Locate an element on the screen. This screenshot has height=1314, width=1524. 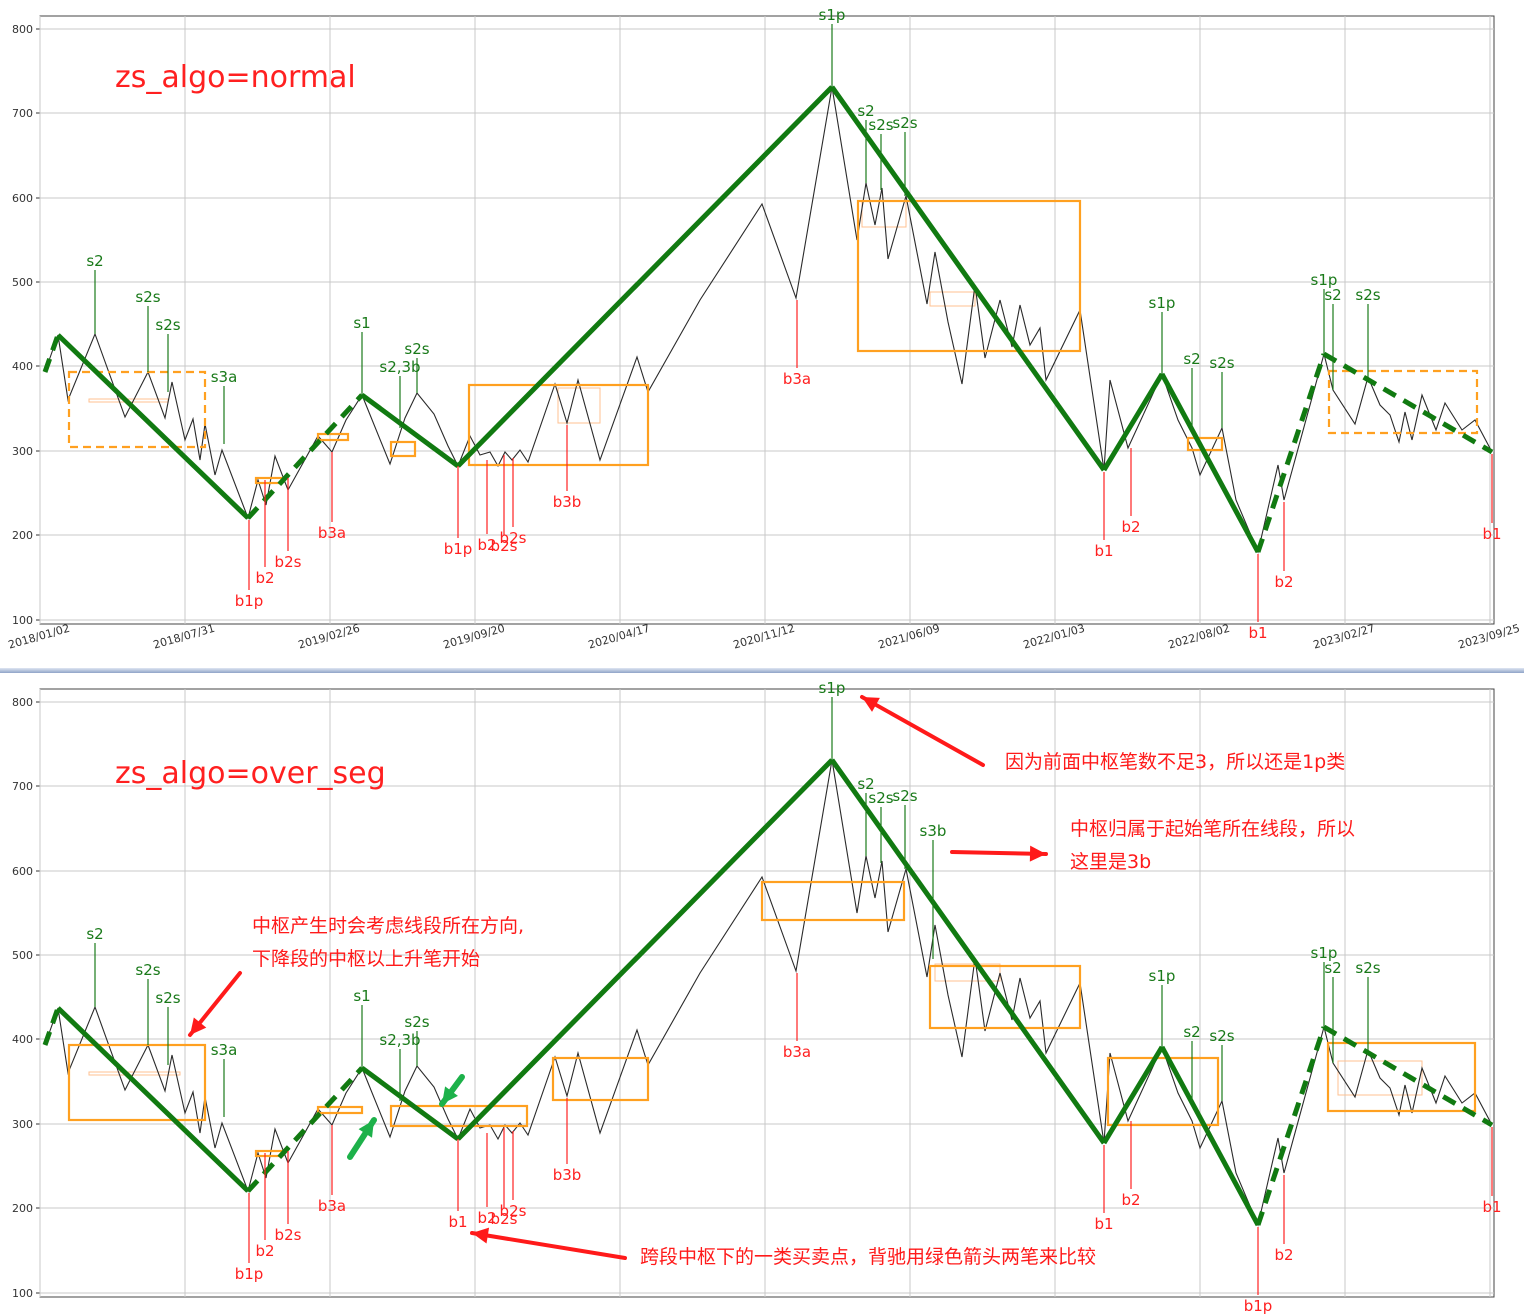
algo-title: zs_algo=over_seg is located at coordinates (250, 773).